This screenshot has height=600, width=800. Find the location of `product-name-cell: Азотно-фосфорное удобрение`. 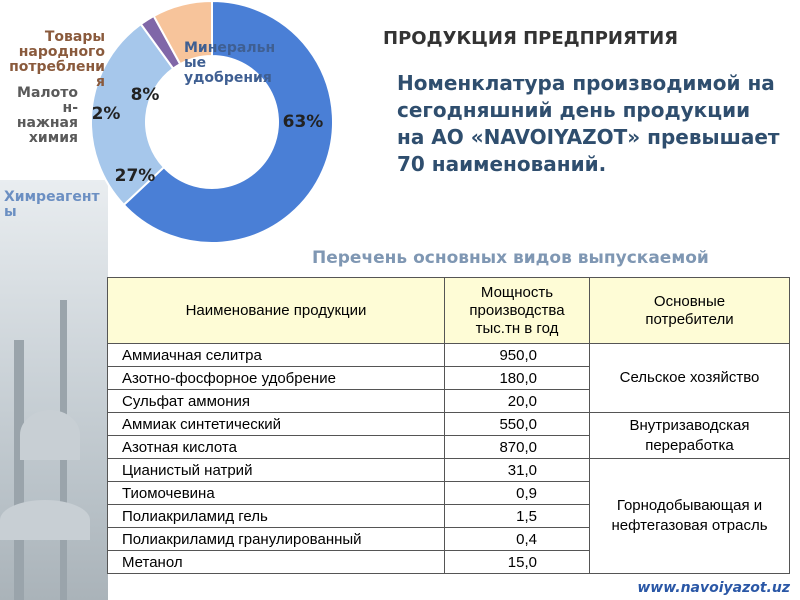

product-name-cell: Азотно-фосфорное удобрение is located at coordinates (276, 378).